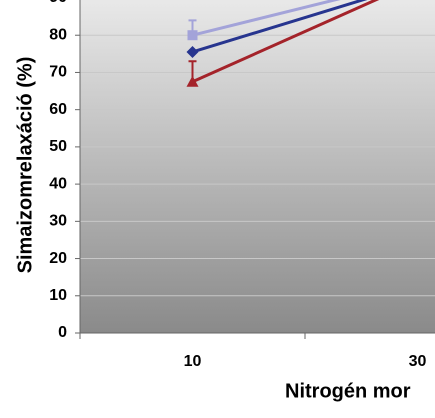  What do you see at coordinates (58, 221) in the screenshot?
I see `y-tick-label: 30` at bounding box center [58, 221].